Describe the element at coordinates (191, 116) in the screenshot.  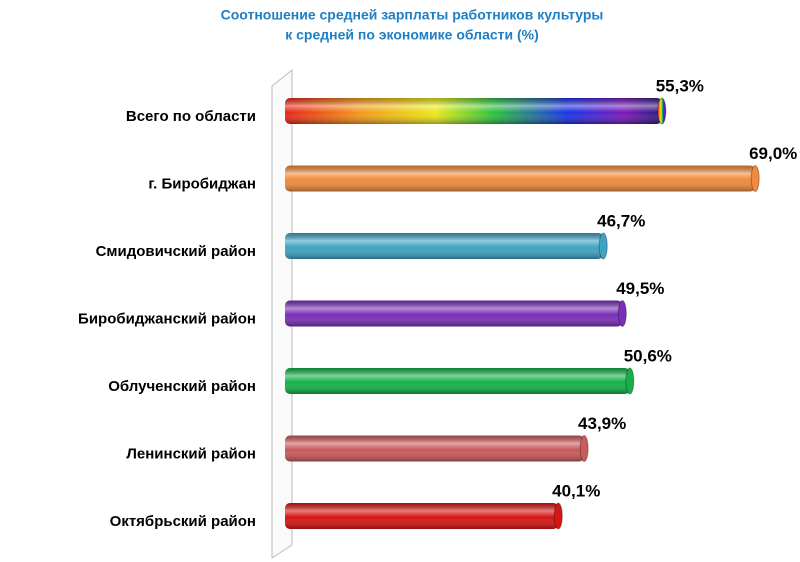
I see `category-label: Всего по области` at that location.